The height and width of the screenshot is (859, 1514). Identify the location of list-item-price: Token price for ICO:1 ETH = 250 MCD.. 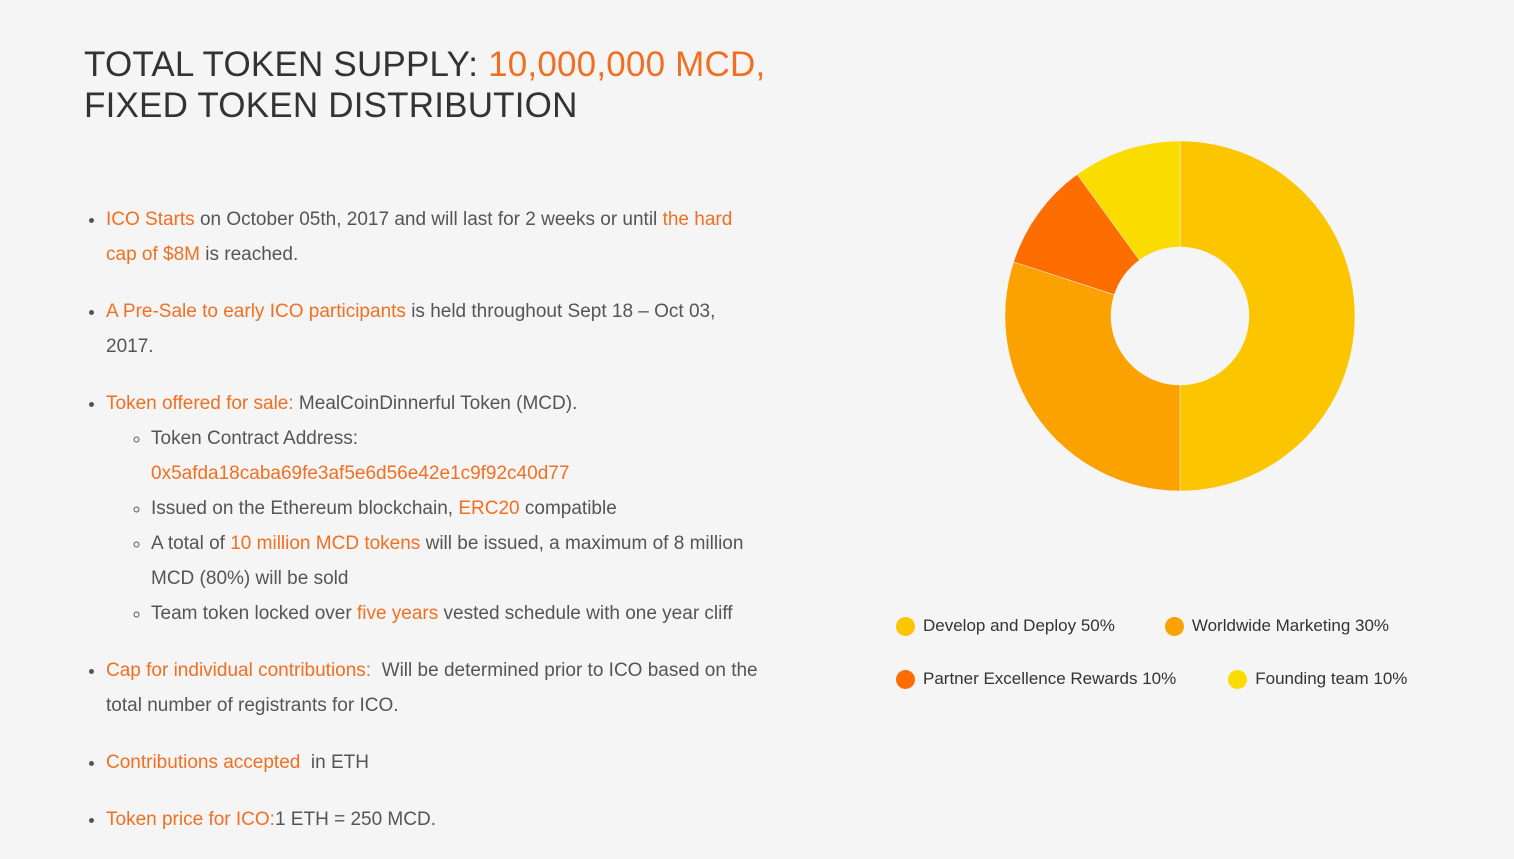
(436, 819).